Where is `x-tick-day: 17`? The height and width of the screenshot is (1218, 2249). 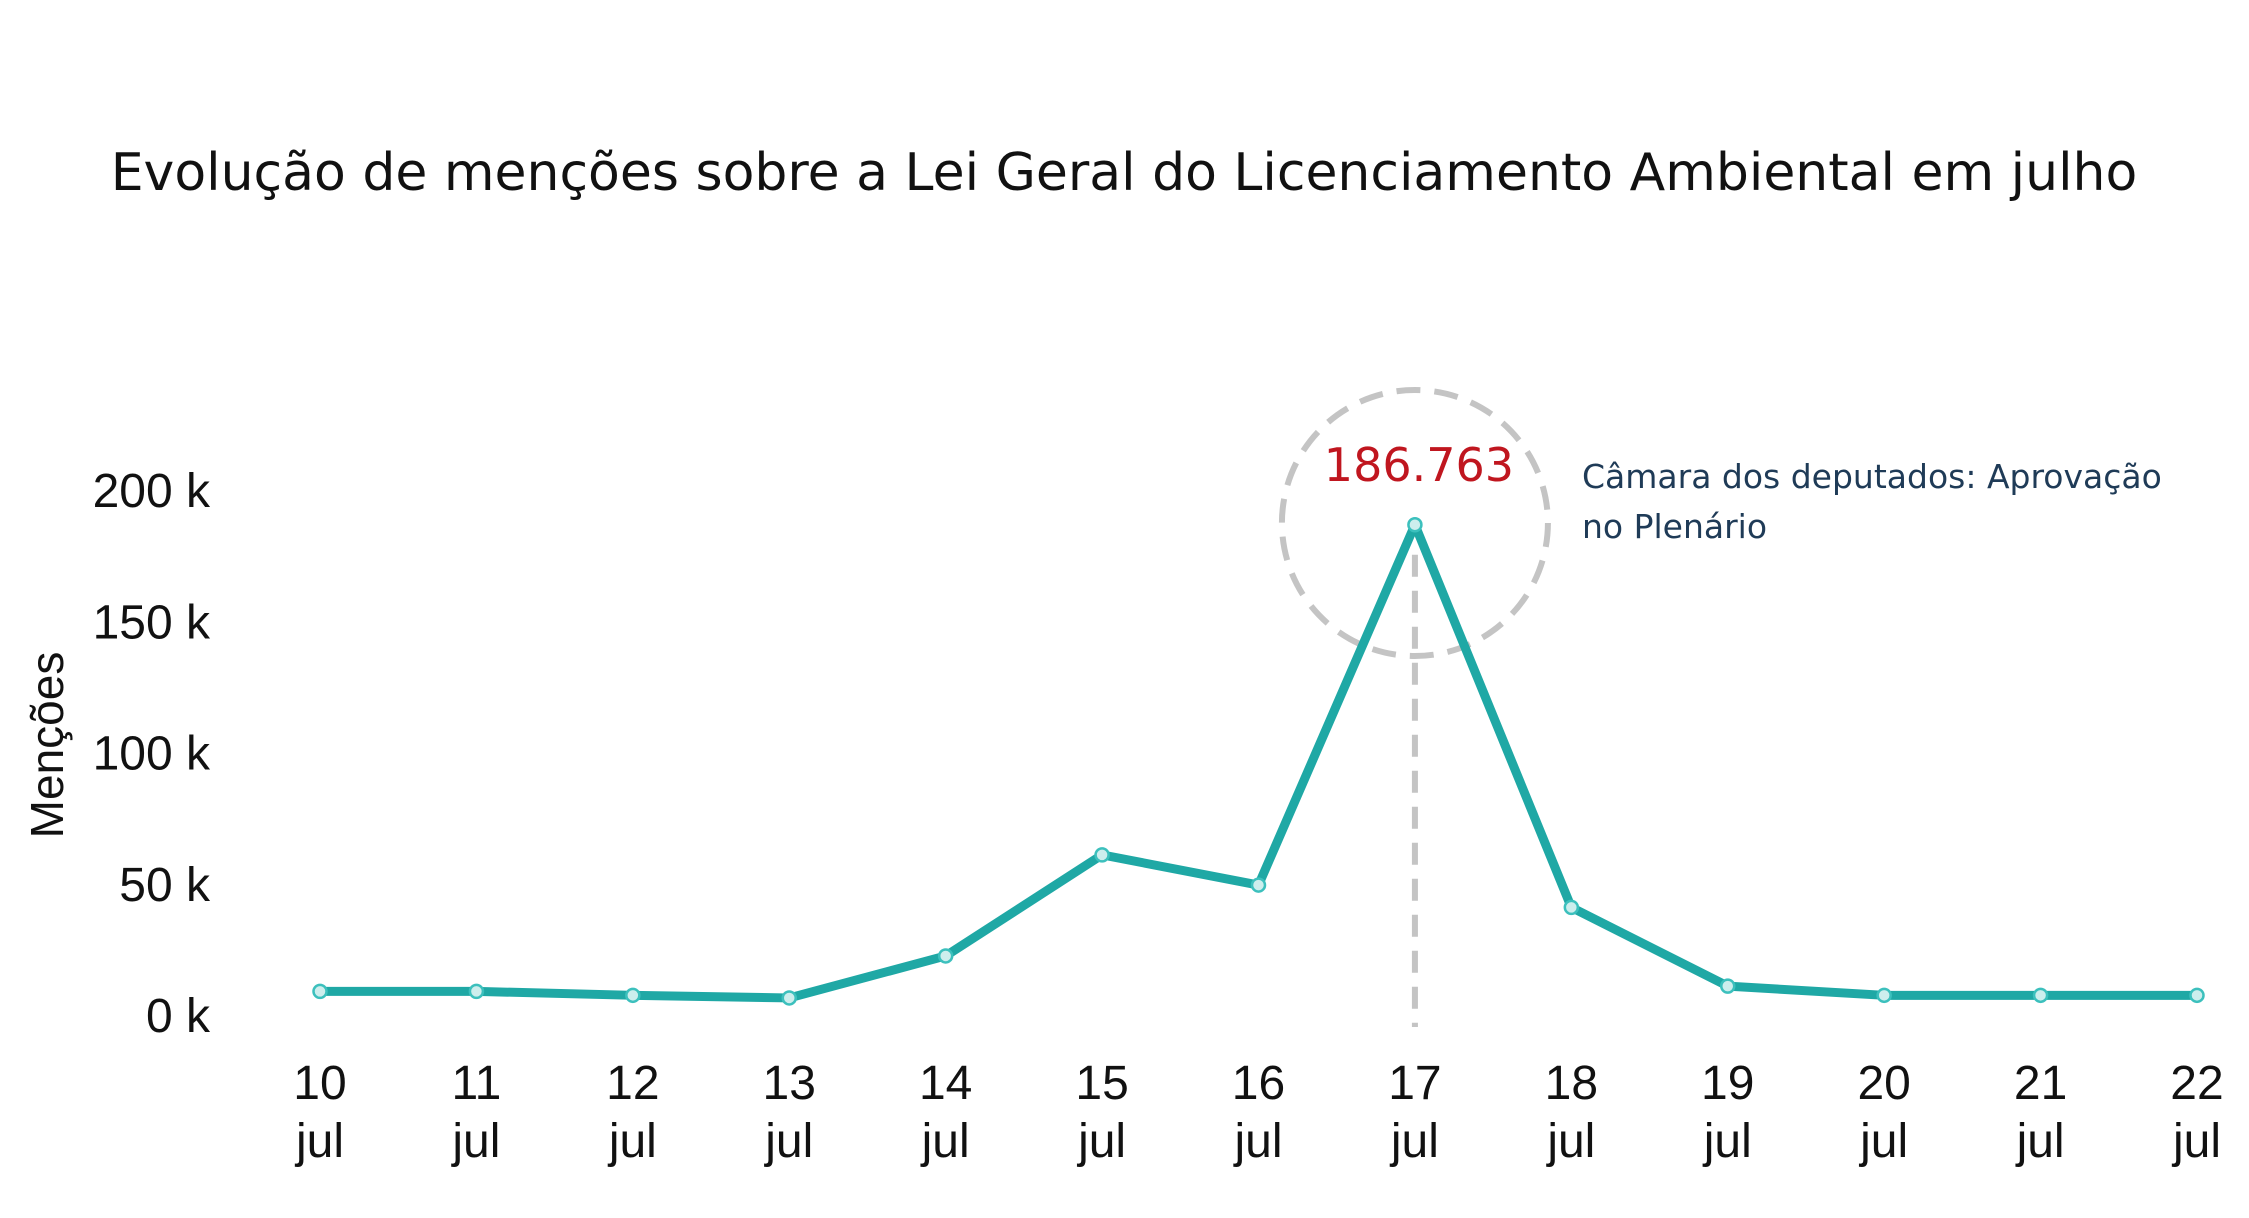
x-tick-day: 17 is located at coordinates (1414, 1083).